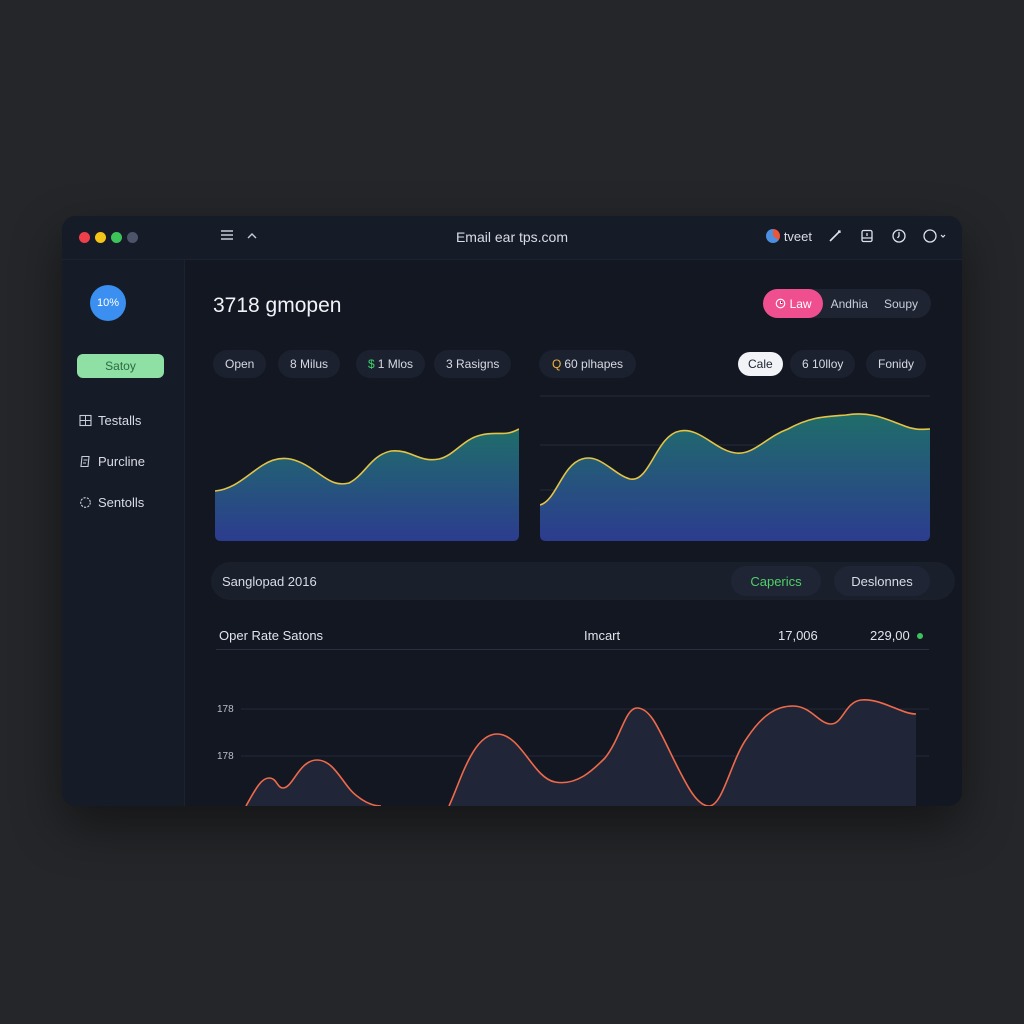  What do you see at coordinates (240, 364) in the screenshot?
I see `filter-chip-open: Open` at bounding box center [240, 364].